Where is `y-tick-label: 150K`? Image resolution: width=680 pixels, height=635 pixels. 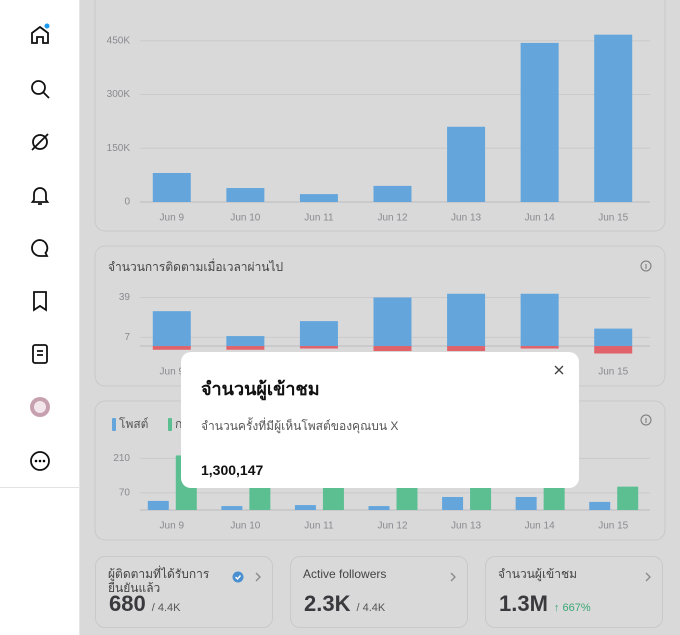 y-tick-label: 150K is located at coordinates (119, 148).